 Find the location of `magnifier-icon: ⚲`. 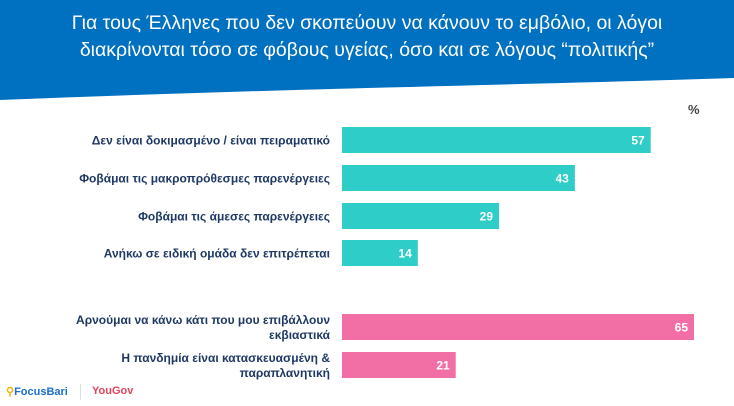

magnifier-icon: ⚲ is located at coordinates (10, 392).